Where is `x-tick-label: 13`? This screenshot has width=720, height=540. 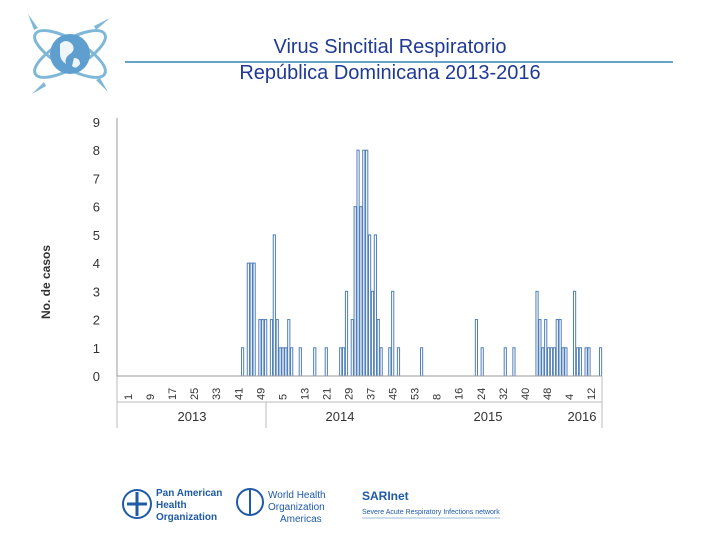 x-tick-label: 13 is located at coordinates (305, 394).